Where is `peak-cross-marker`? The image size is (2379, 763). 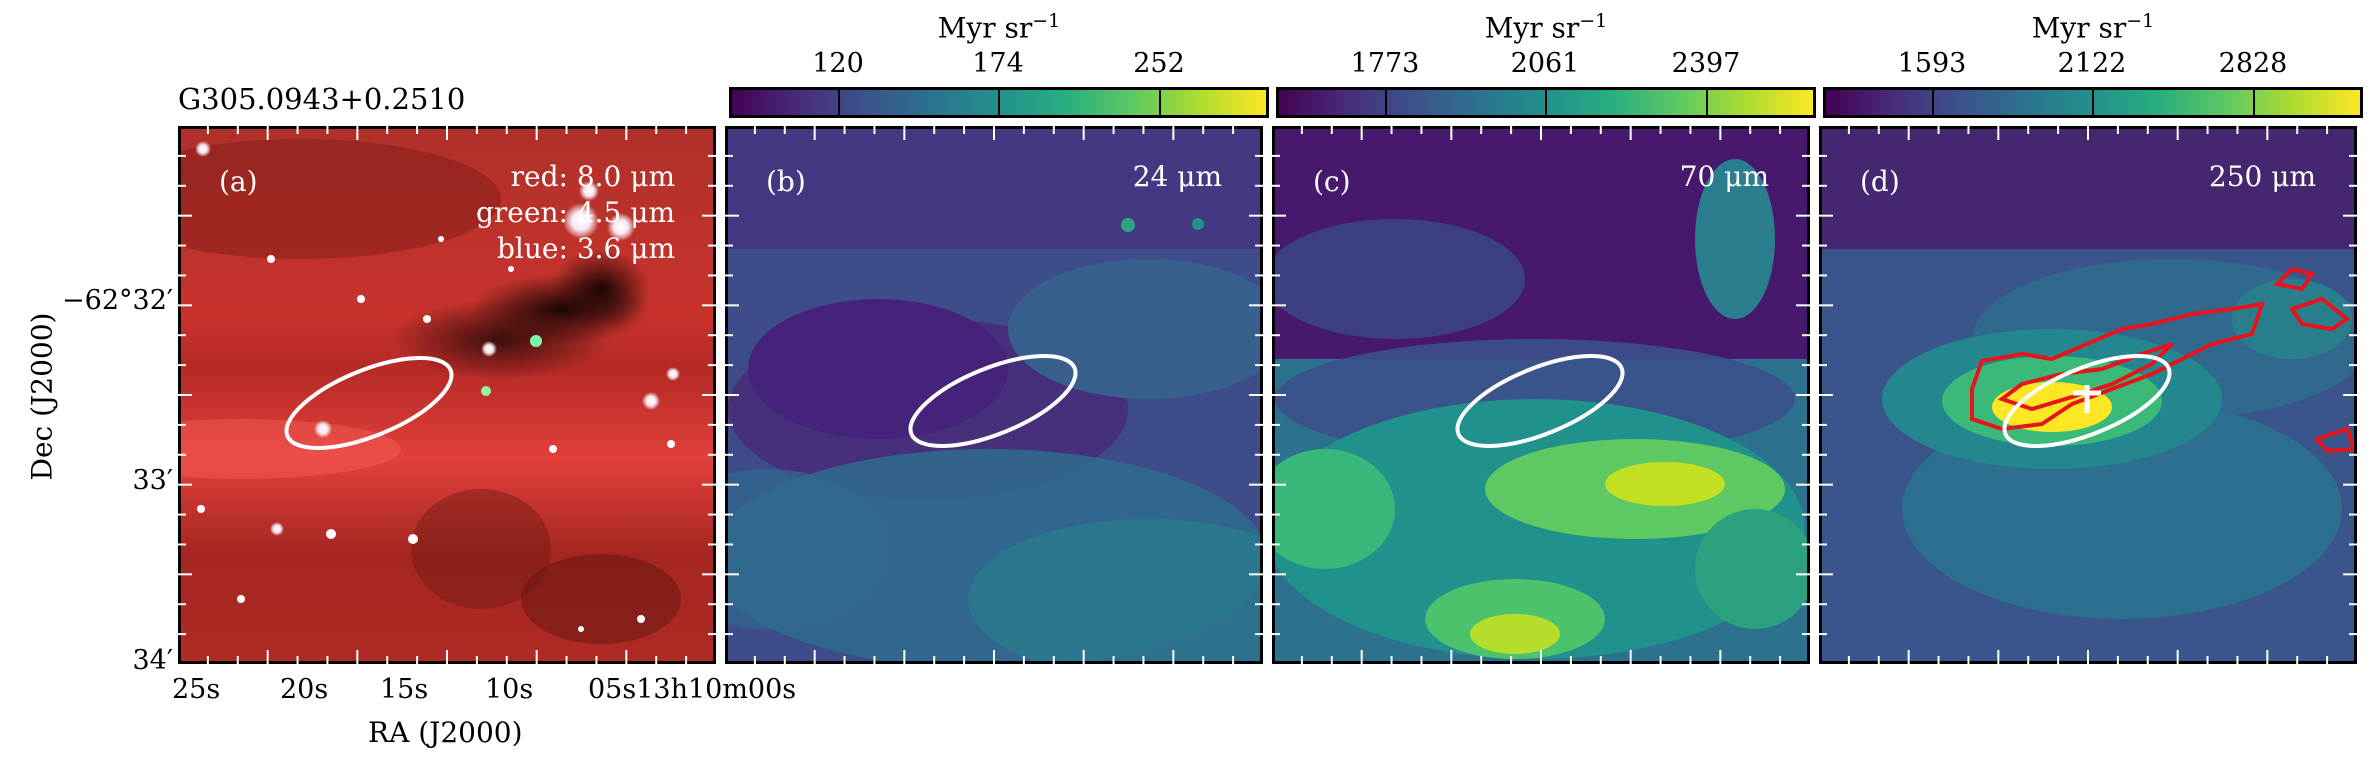
peak-cross-marker is located at coordinates (2087, 399).